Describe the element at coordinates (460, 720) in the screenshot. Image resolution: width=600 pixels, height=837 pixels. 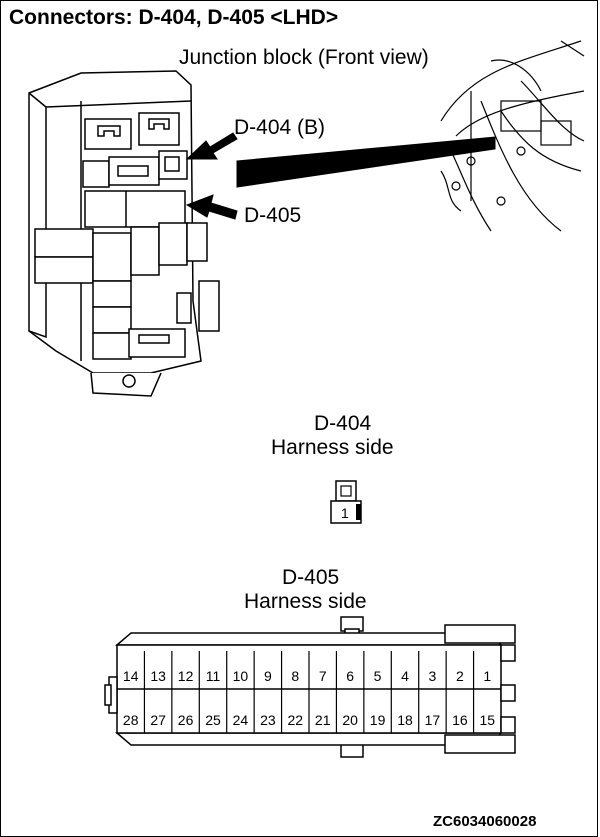
I see `d405-bottom-pin-16: 16` at that location.